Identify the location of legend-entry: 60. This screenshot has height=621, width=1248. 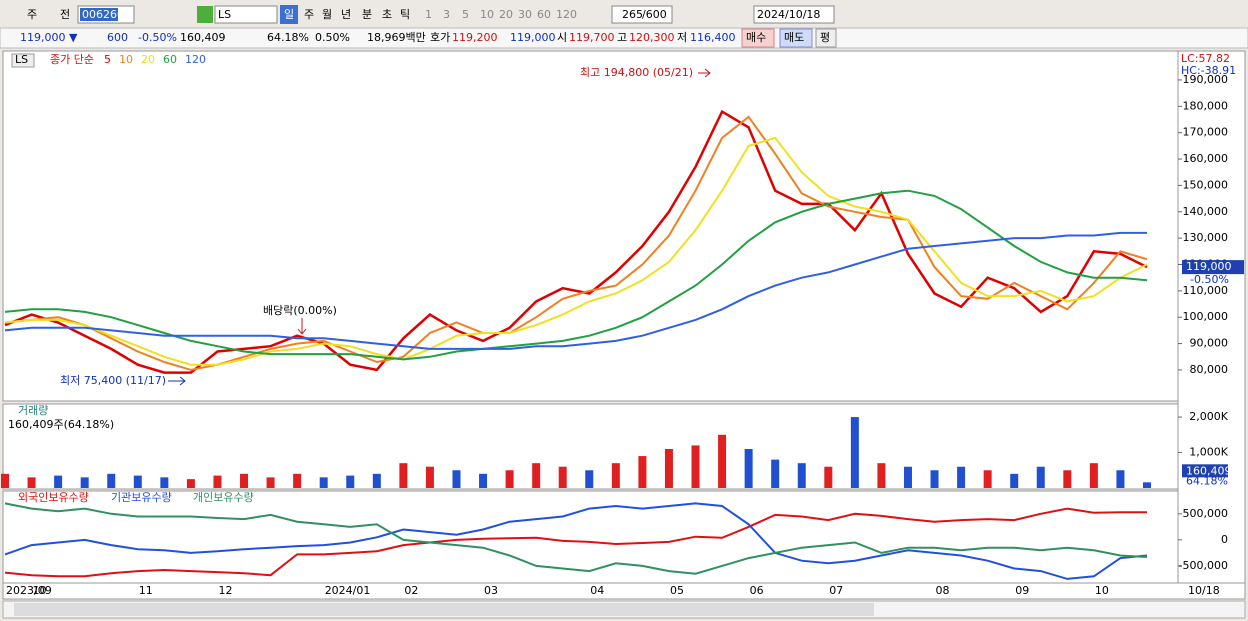
(170, 59).